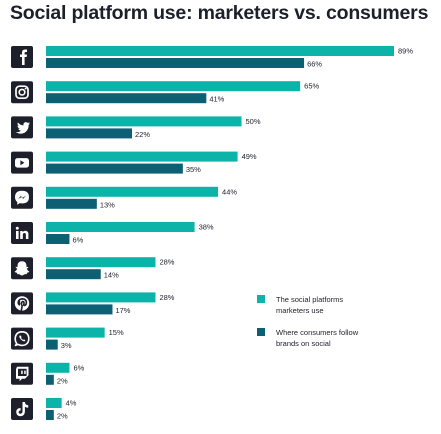 The width and height of the screenshot is (441, 434). I want to click on youtube-icon, so click(22, 162).